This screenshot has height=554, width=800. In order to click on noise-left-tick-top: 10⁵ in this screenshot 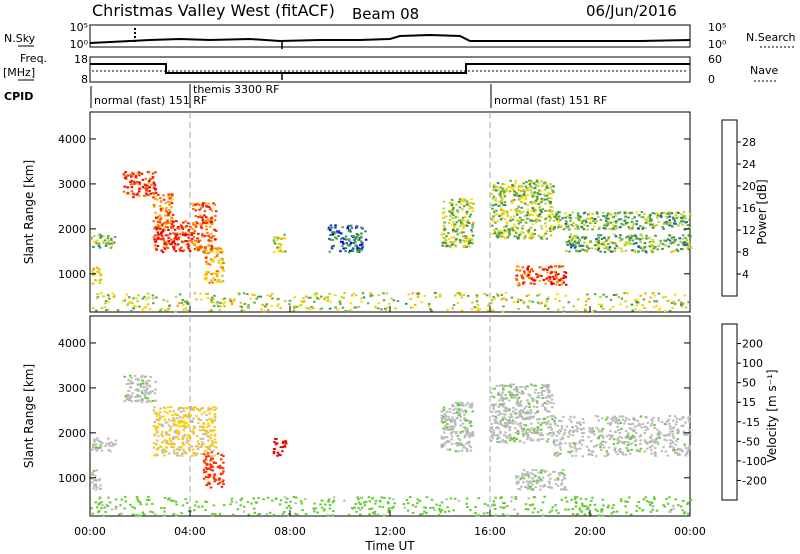, I will do `click(79, 27)`.